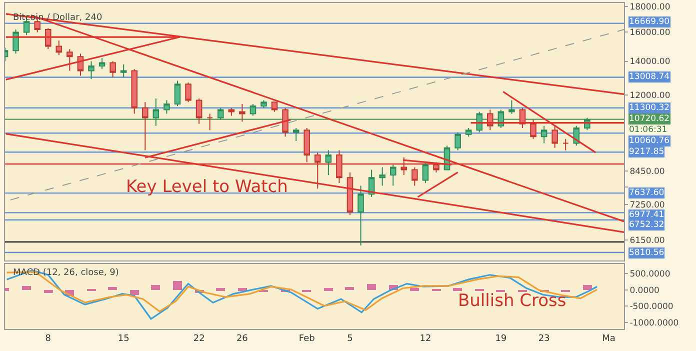 The image size is (696, 351). Describe the element at coordinates (648, 130) in the screenshot. I see `text: 01:06:31` at that location.